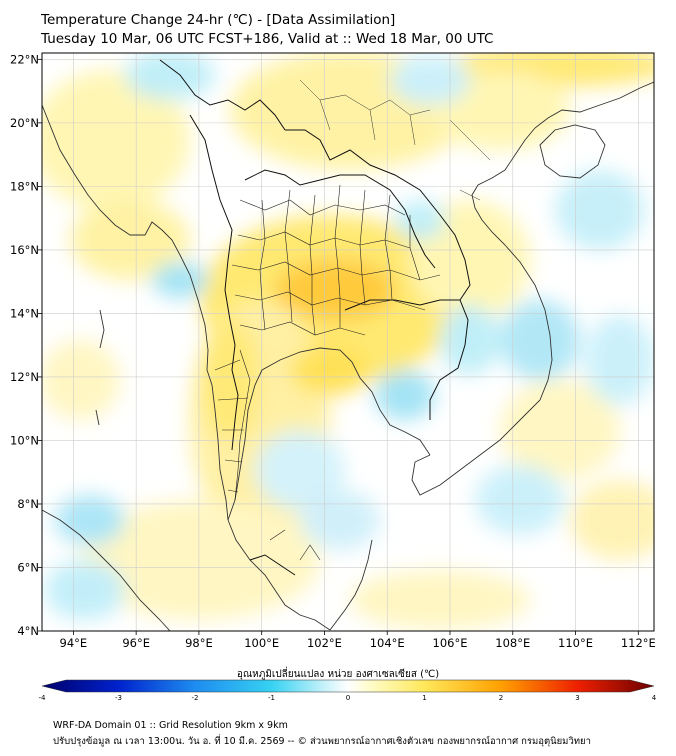 This screenshot has height=756, width=676. Describe the element at coordinates (118, 697) in the screenshot. I see `colorbar-tick-label: -3` at that location.